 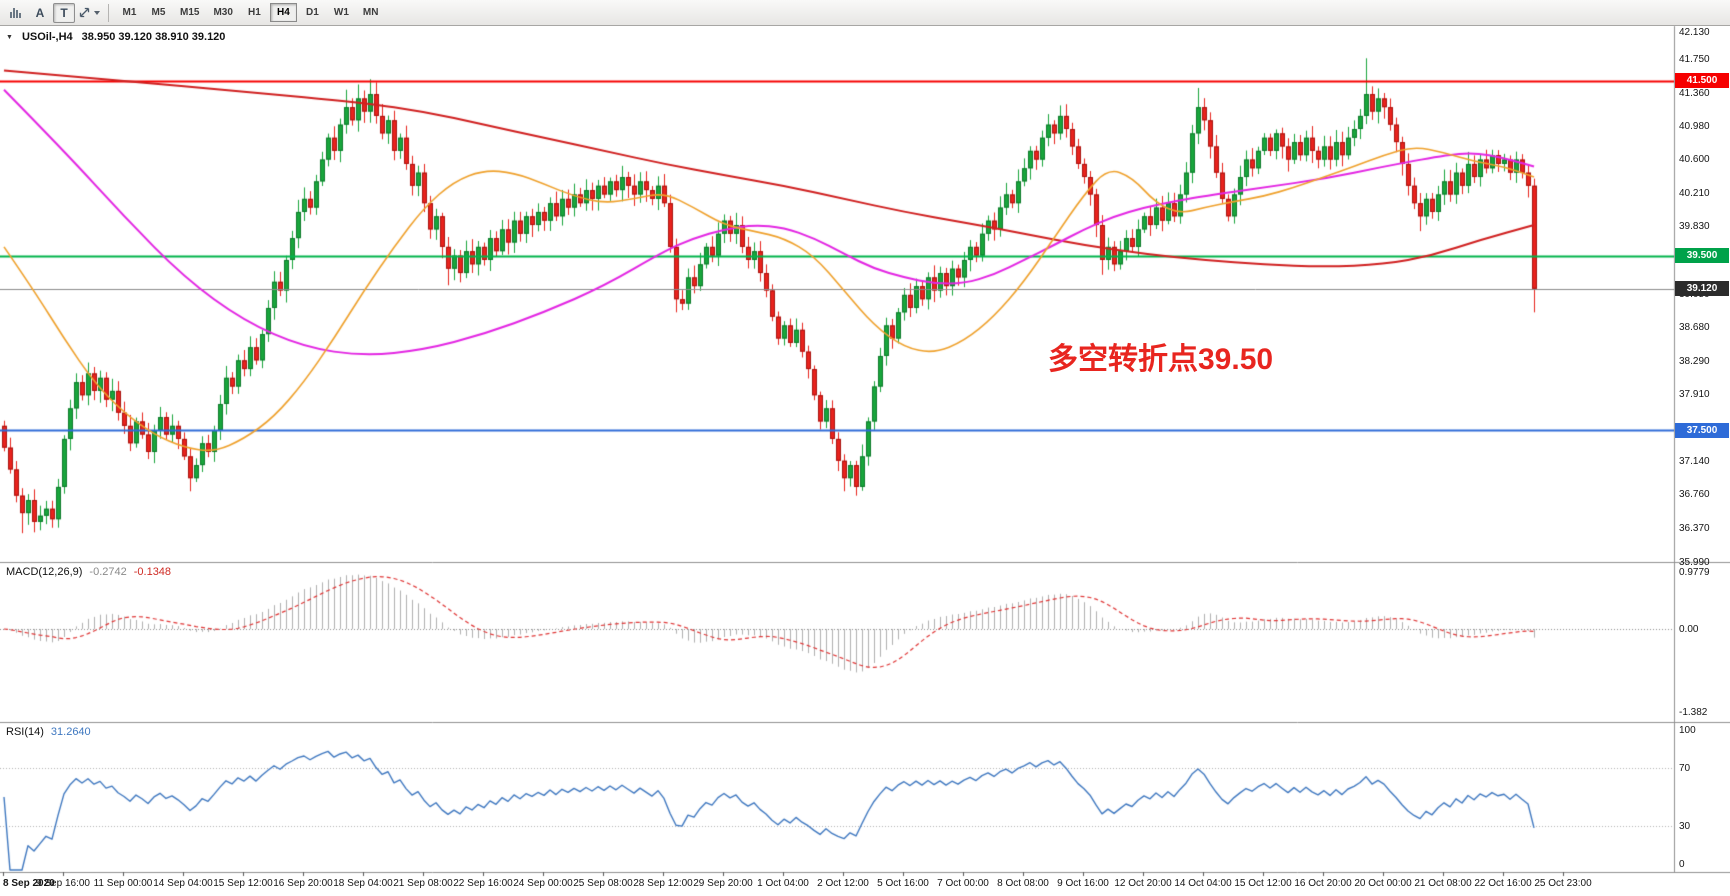 I want to click on text-tool-button: T, so click(x=64, y=12).